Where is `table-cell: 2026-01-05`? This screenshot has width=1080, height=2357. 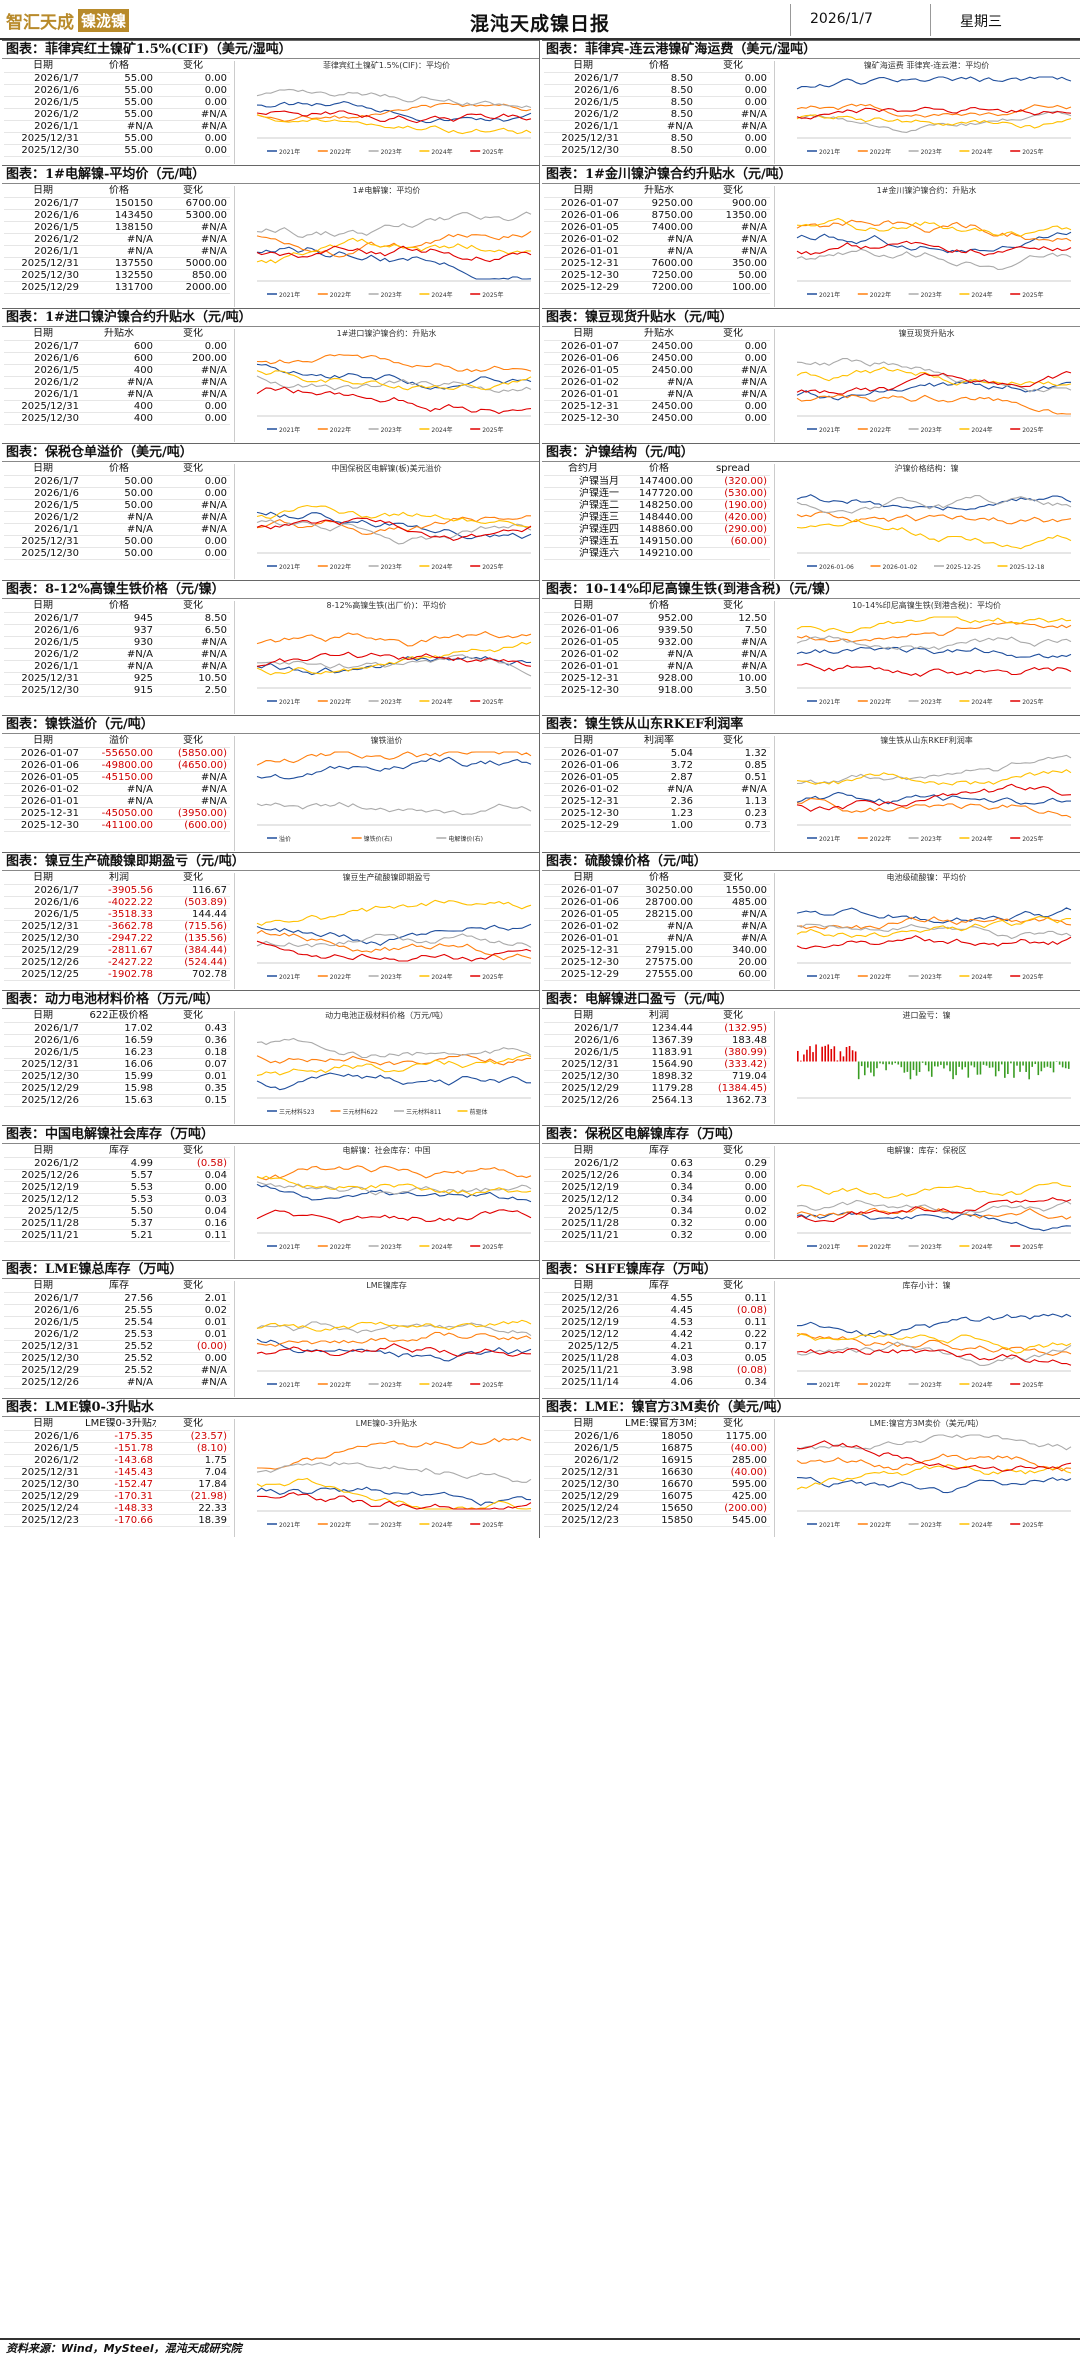 table-cell: 2026-01-05 is located at coordinates (583, 642).